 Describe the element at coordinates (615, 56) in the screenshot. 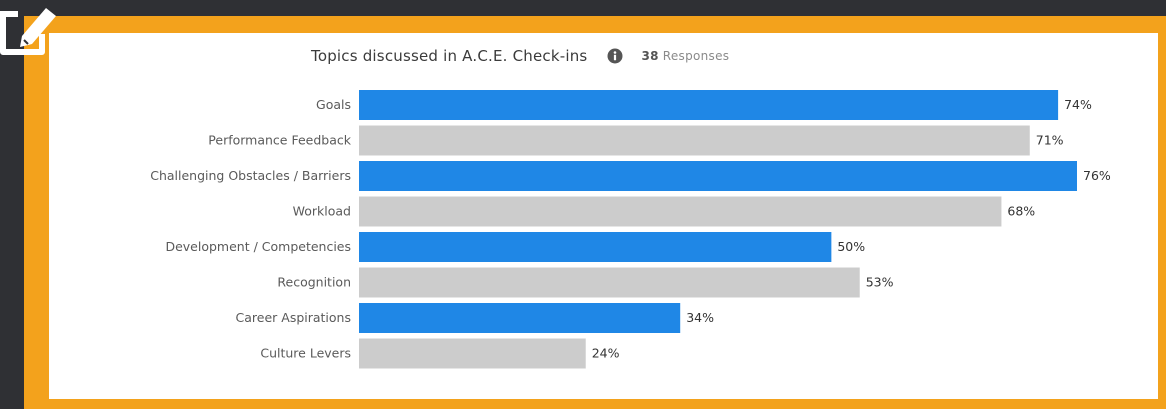

I see `info-icon` at that location.